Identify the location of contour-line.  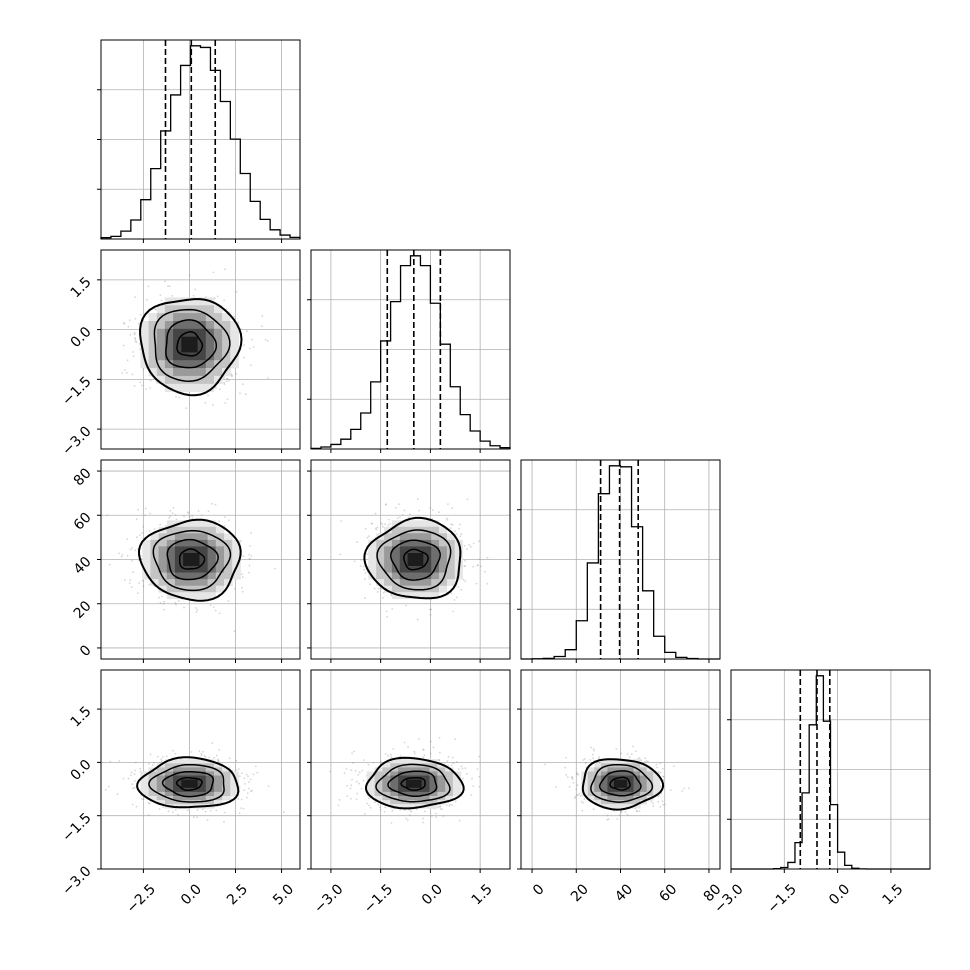
(188, 784).